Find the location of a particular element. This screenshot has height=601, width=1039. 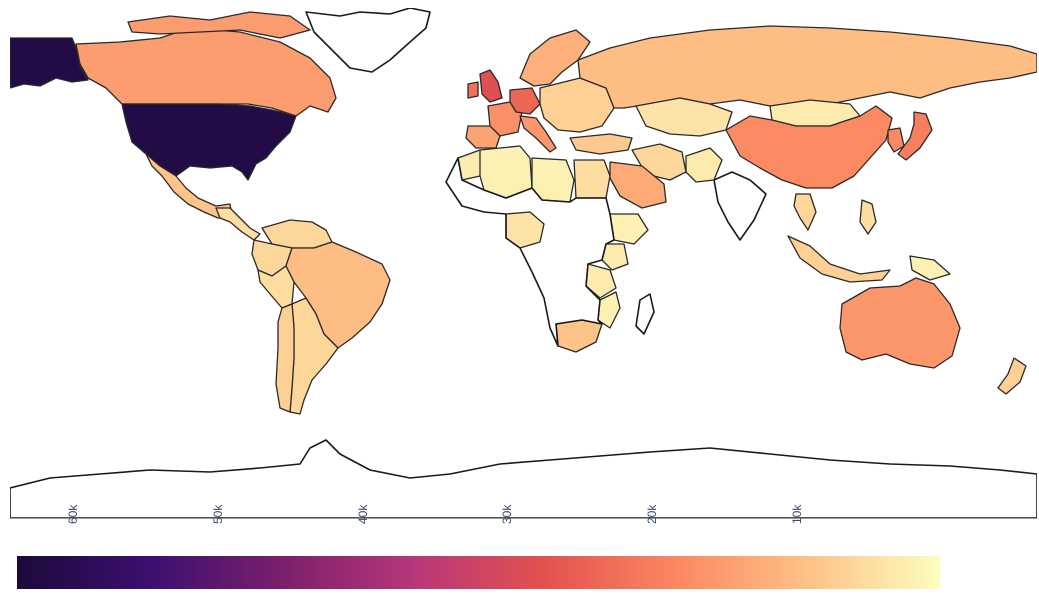

colorbar-tick: 40k is located at coordinates (363, 514).